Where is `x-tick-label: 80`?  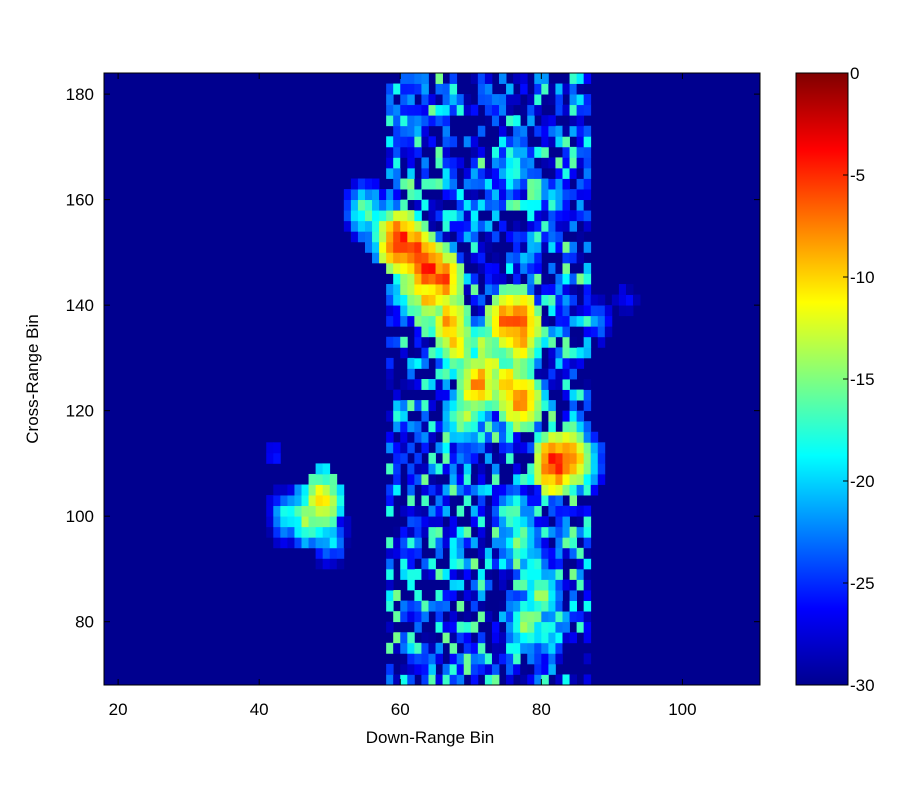
x-tick-label: 80 is located at coordinates (541, 709).